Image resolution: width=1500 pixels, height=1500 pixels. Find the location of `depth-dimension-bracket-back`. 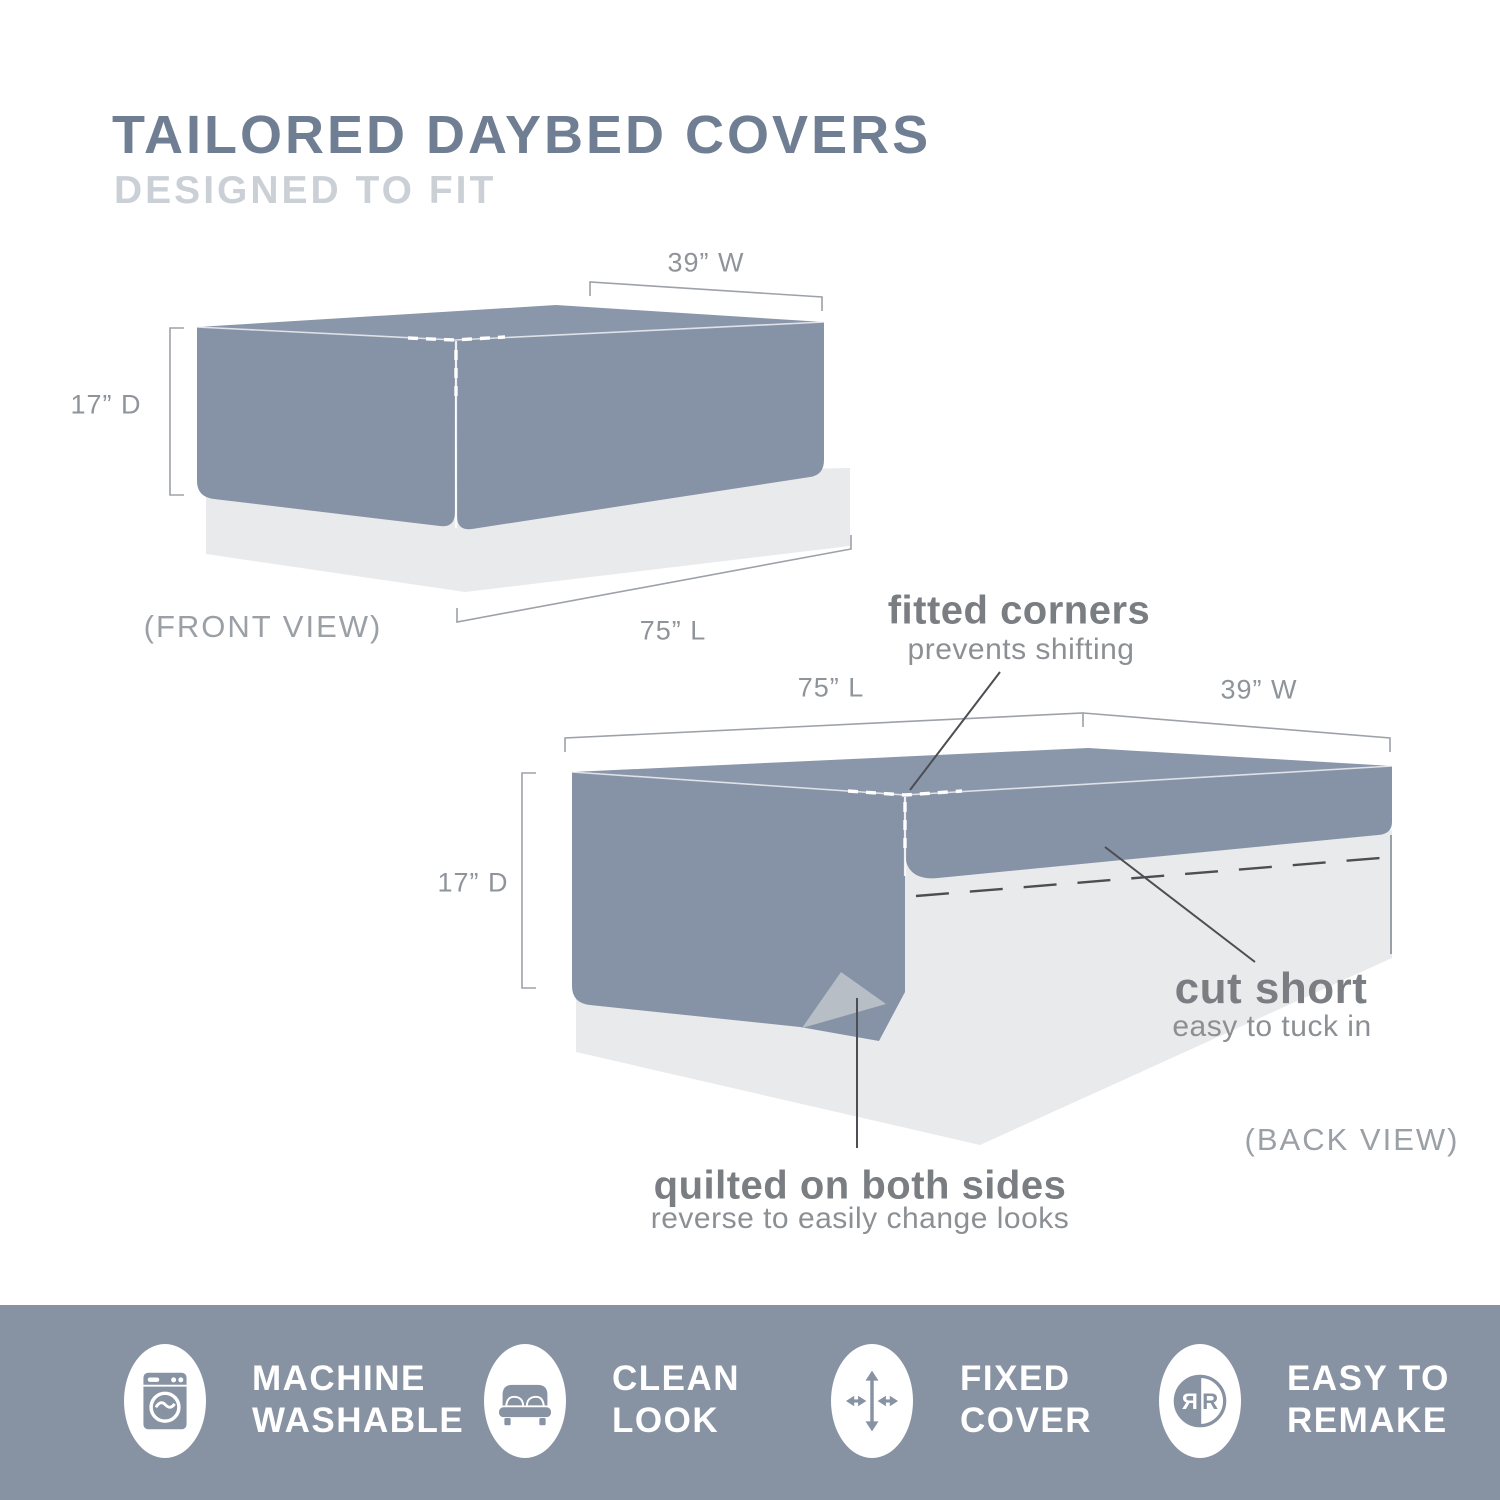

depth-dimension-bracket-back is located at coordinates (528, 880).